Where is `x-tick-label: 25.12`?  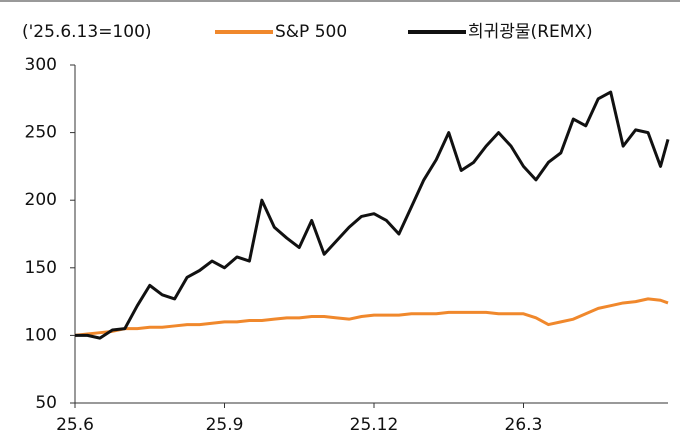 x-tick-label: 25.12 is located at coordinates (374, 425).